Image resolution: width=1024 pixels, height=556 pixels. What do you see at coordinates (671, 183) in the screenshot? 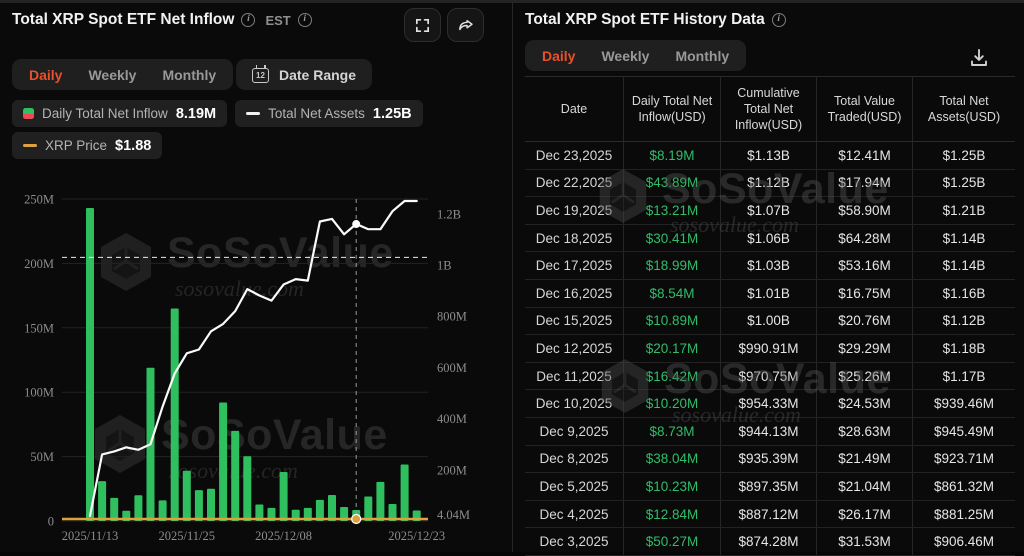
I see `cell-value: $43.89M` at bounding box center [671, 183].